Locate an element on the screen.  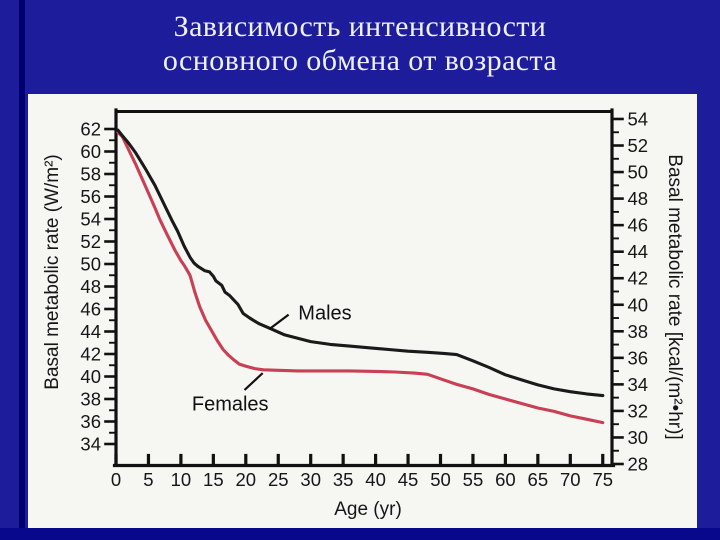
males-leader-line is located at coordinates (279, 322).